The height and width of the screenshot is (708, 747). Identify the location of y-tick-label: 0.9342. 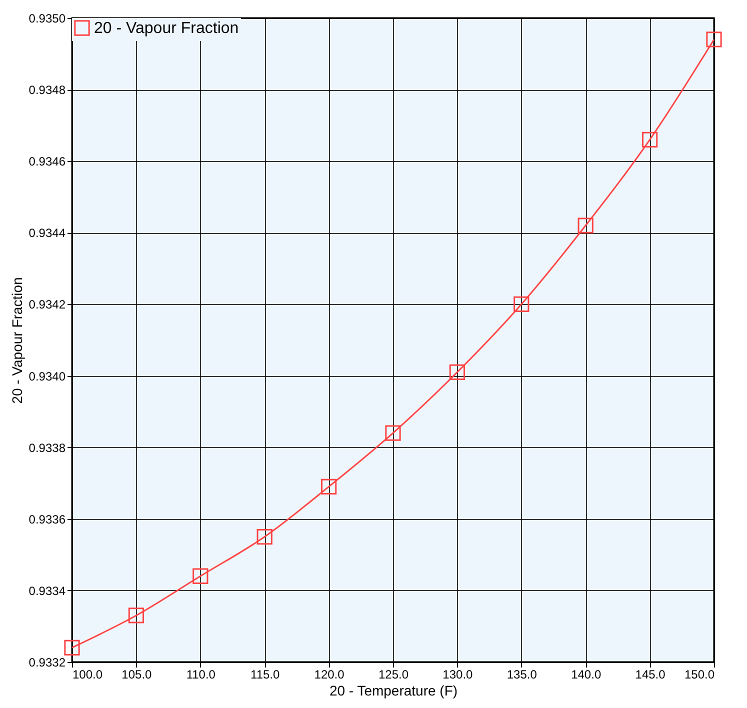
(47, 305).